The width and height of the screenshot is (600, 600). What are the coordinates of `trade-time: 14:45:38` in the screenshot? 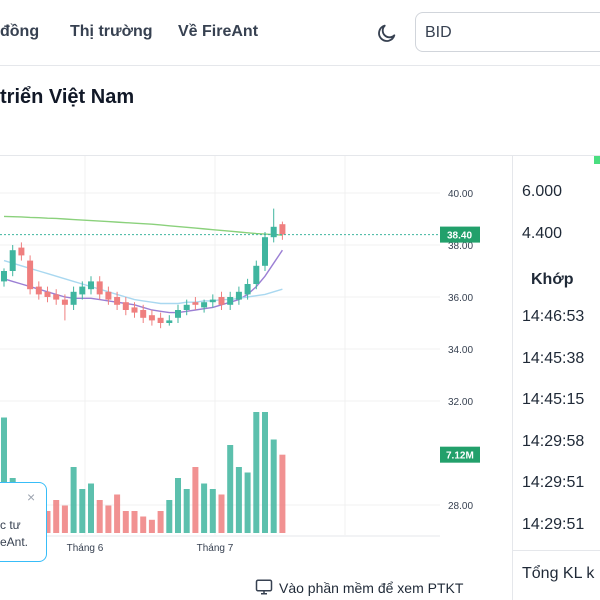 It's located at (553, 358).